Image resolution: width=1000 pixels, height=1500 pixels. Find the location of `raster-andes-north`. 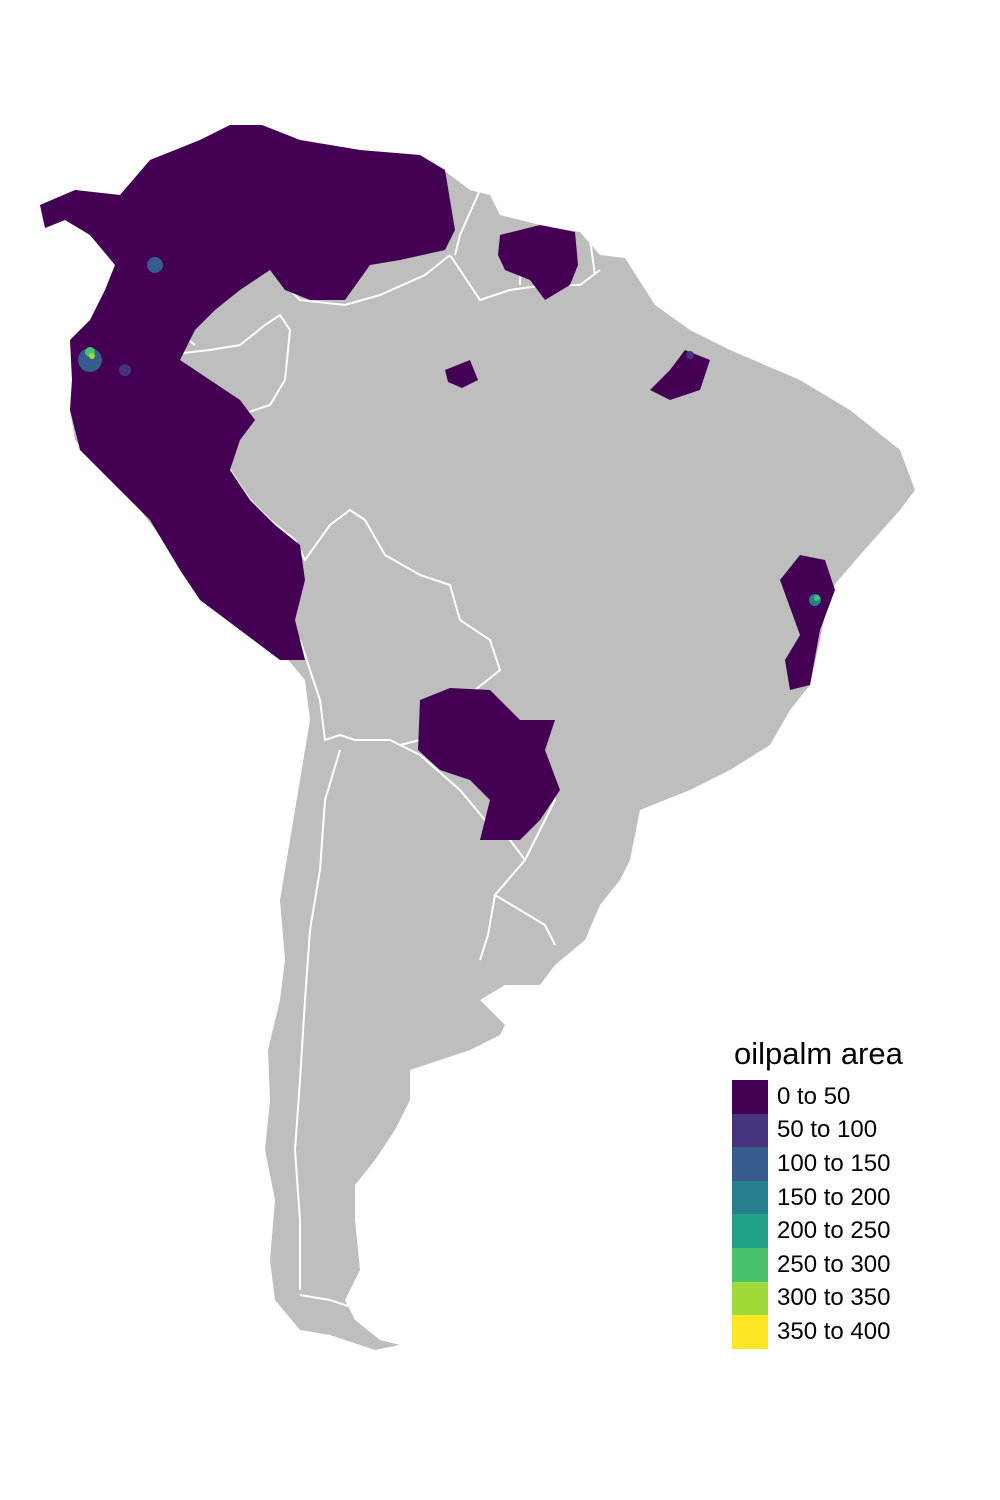

raster-andes-north is located at coordinates (247, 392).